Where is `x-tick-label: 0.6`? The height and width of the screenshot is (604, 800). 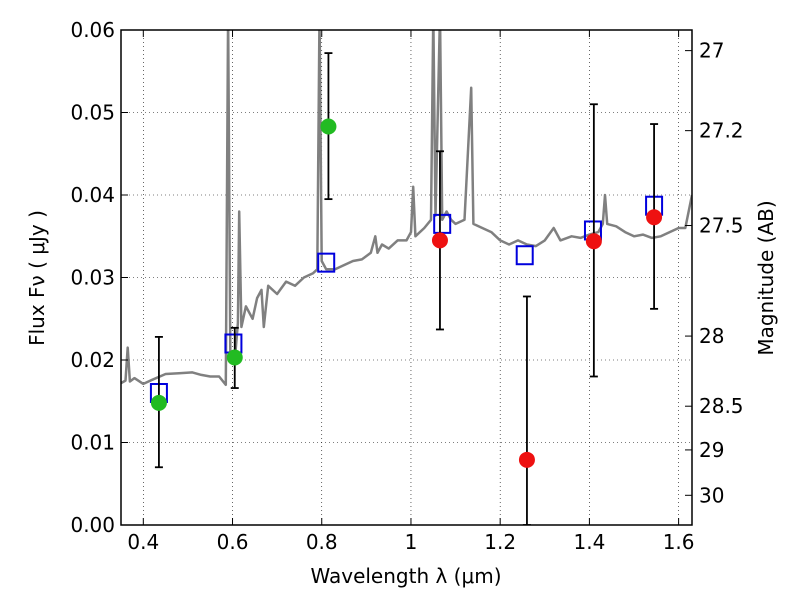
x-tick-label: 0.6 is located at coordinates (233, 542).